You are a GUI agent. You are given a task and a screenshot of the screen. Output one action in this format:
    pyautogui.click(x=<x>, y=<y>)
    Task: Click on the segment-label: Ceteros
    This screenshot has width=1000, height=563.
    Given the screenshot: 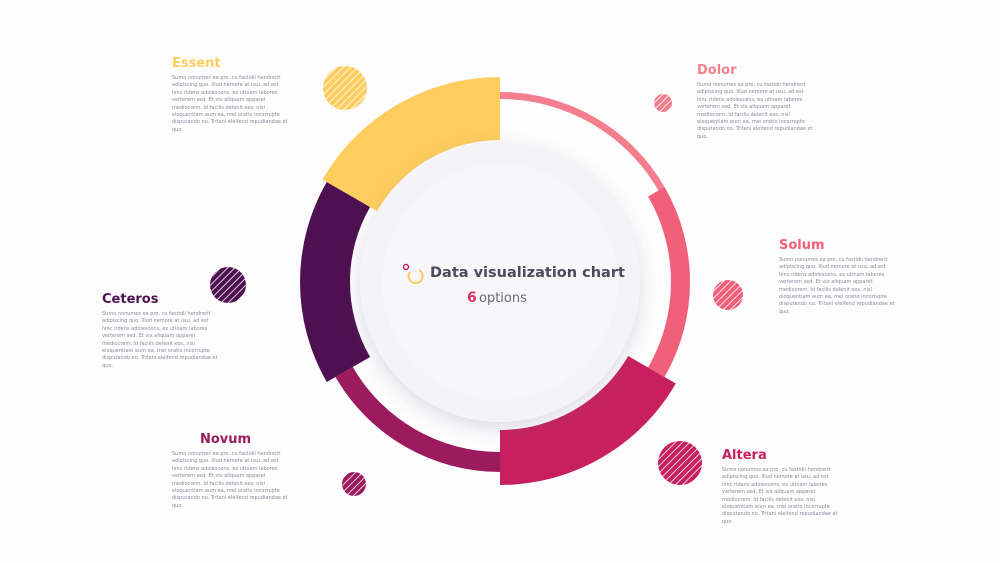 What is the action you would take?
    pyautogui.click(x=130, y=299)
    